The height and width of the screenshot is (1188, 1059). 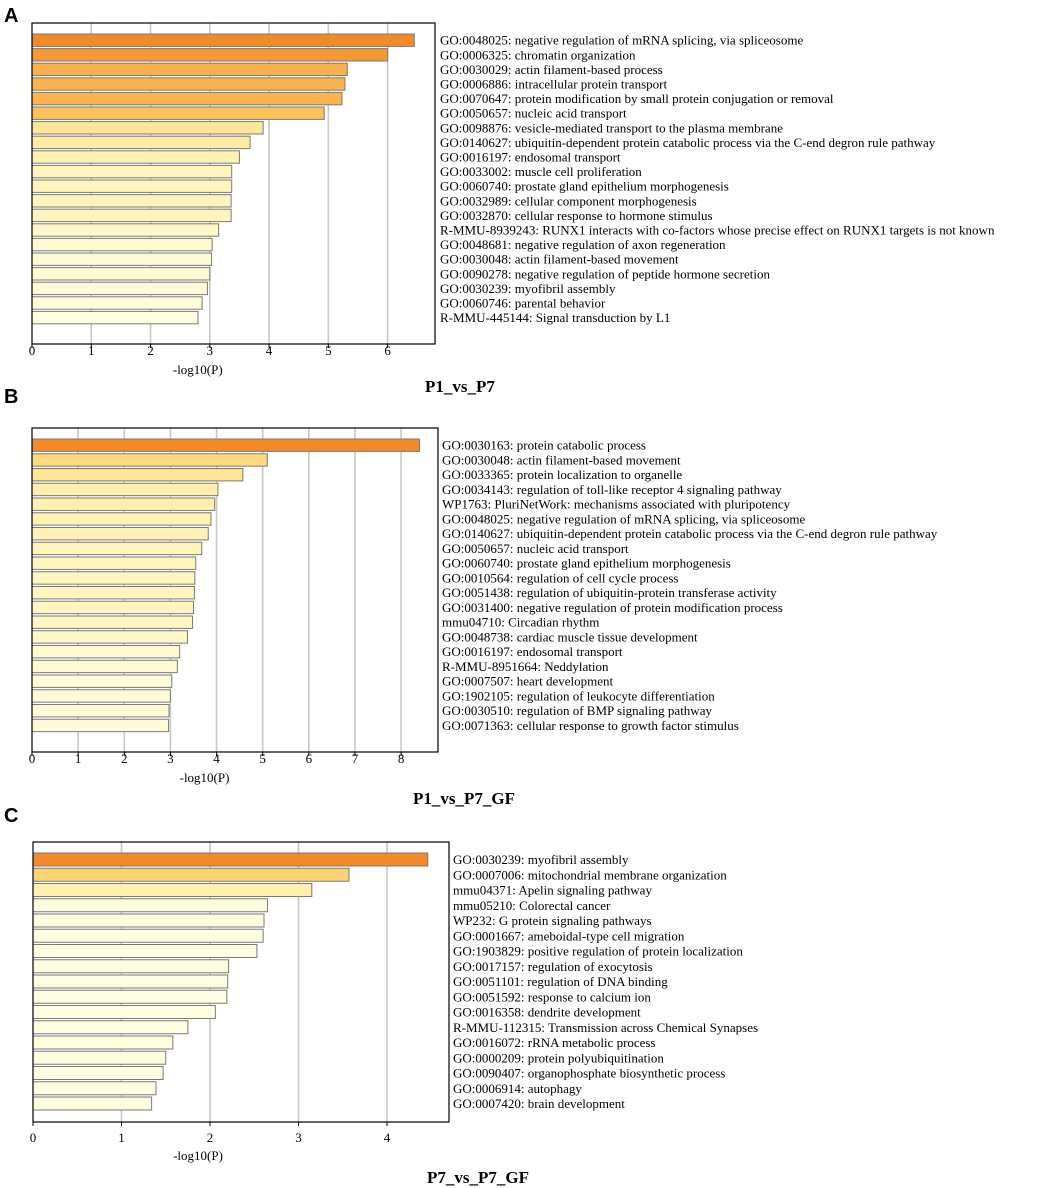 What do you see at coordinates (544, 445) in the screenshot?
I see `term-label: GO:0030163: protein catabolic process` at bounding box center [544, 445].